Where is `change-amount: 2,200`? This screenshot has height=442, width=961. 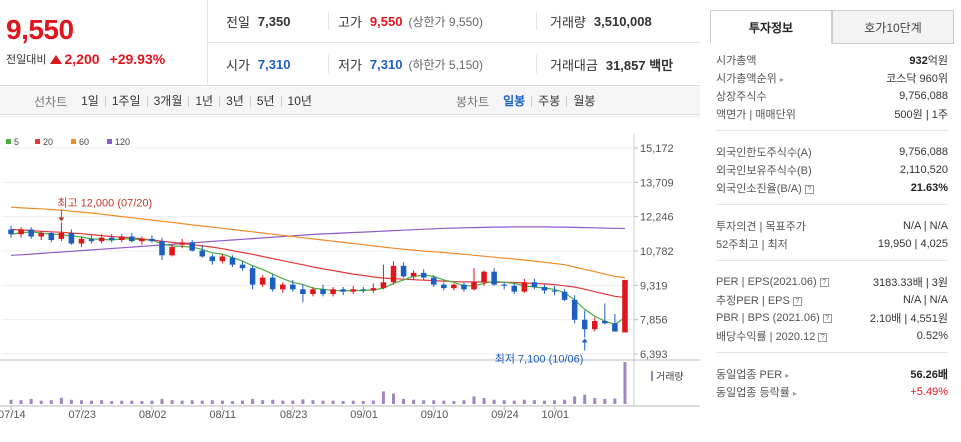 change-amount: 2,200 is located at coordinates (82, 59).